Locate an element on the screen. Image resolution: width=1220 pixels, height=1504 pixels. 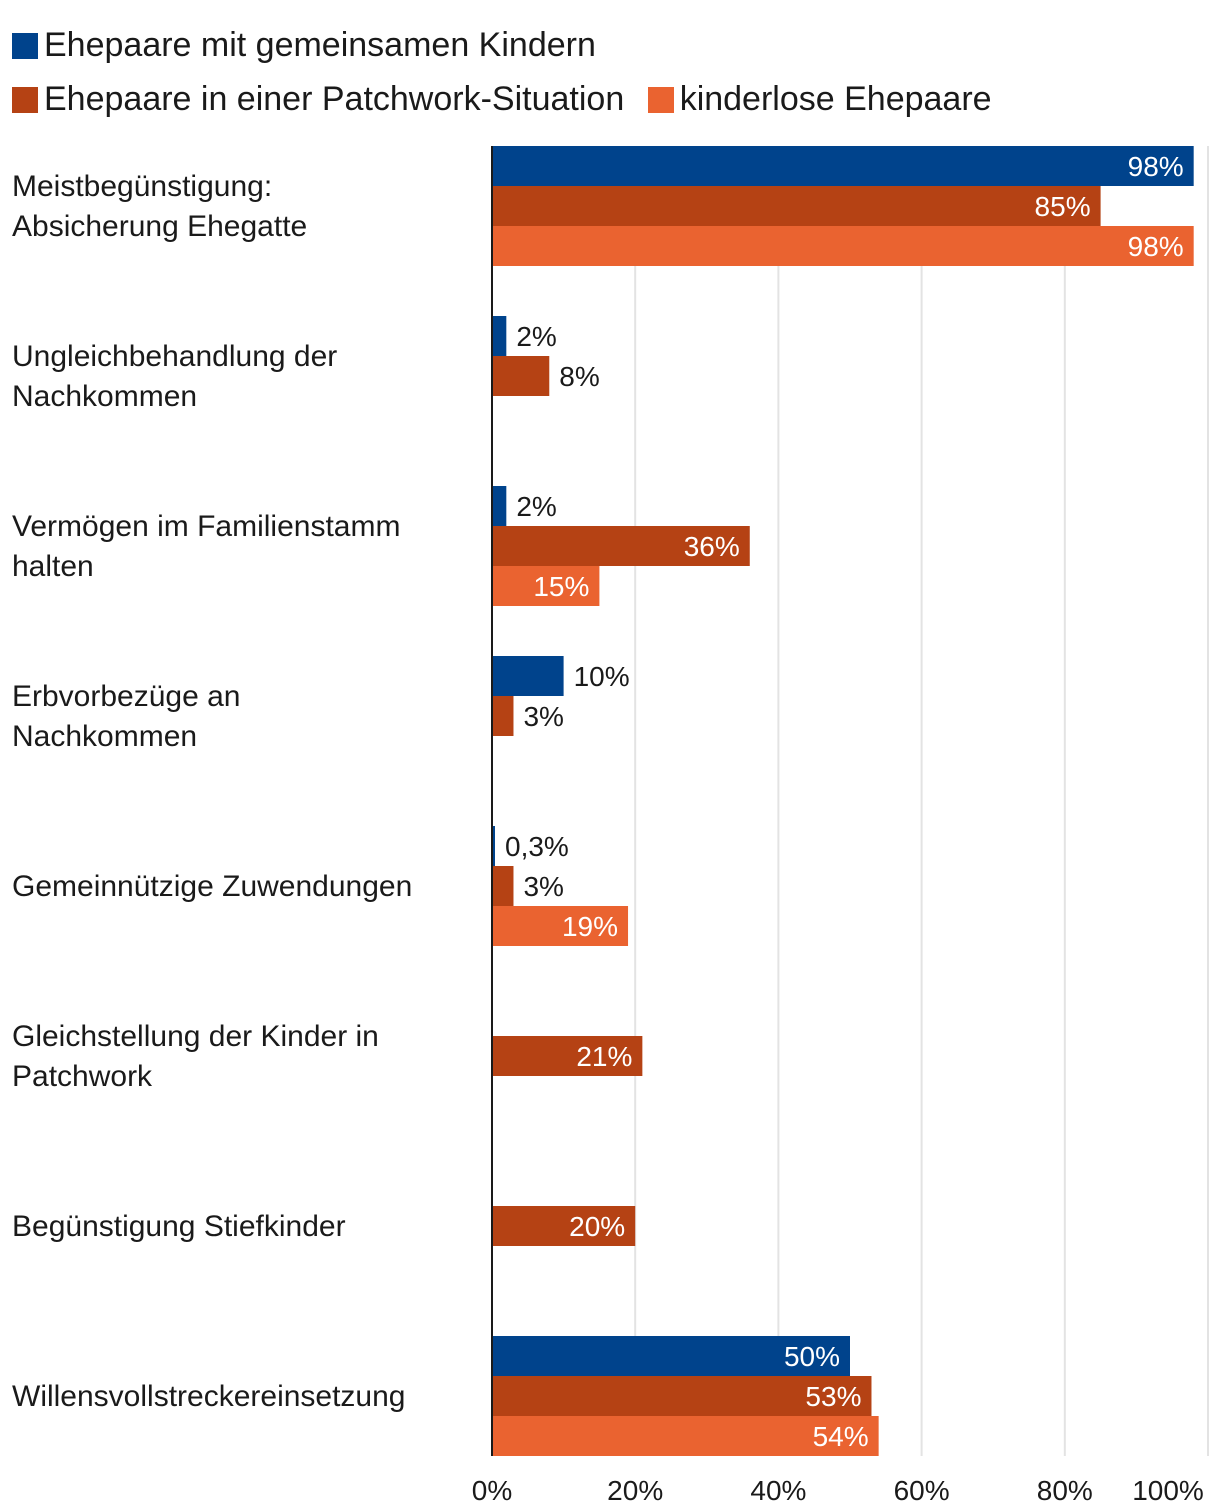
category-label: Willensvollstreckereinsetzung is located at coordinates (209, 1396).